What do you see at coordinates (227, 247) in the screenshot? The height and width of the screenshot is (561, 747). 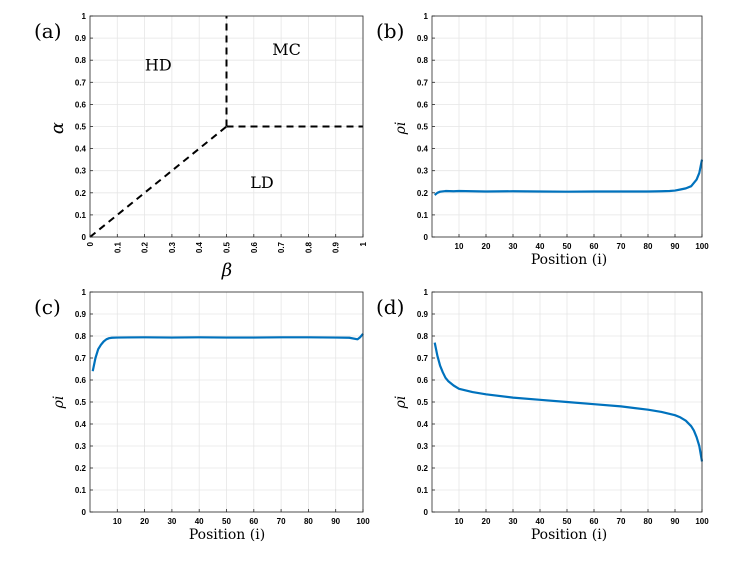 I see `x-tick-label: 0.5` at bounding box center [227, 247].